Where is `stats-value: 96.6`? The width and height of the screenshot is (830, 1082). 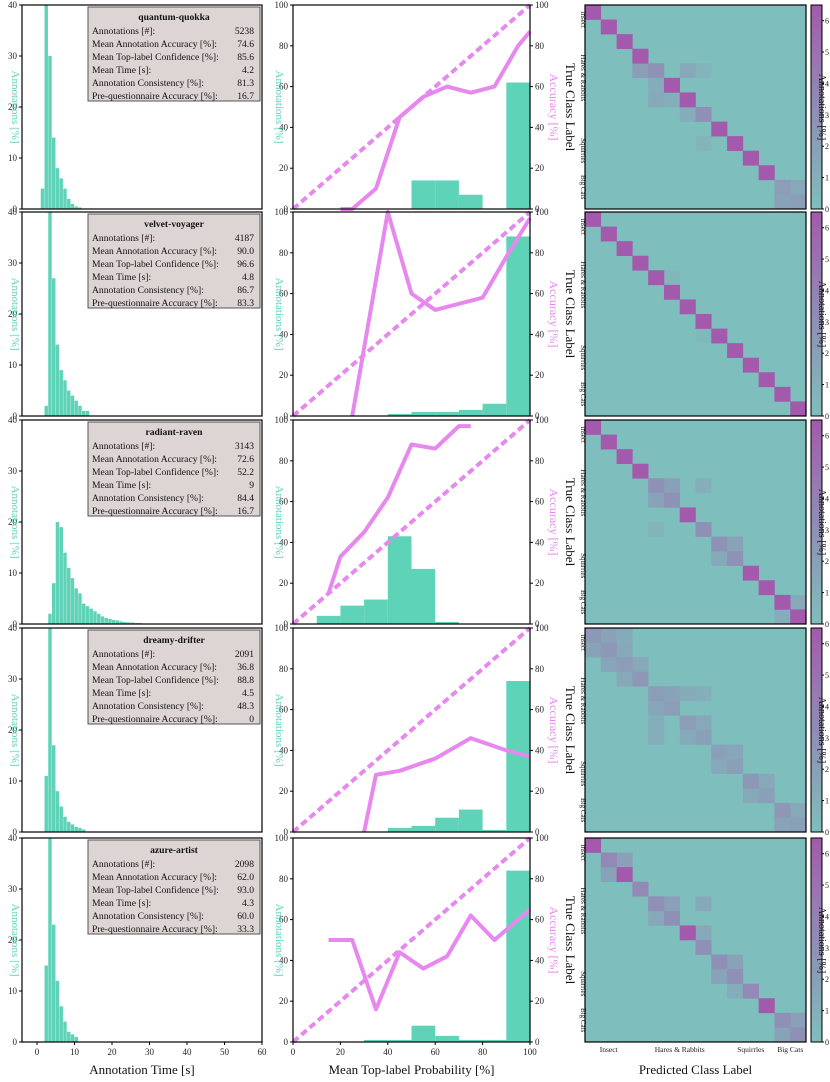 stats-value: 96.6 is located at coordinates (245, 264).